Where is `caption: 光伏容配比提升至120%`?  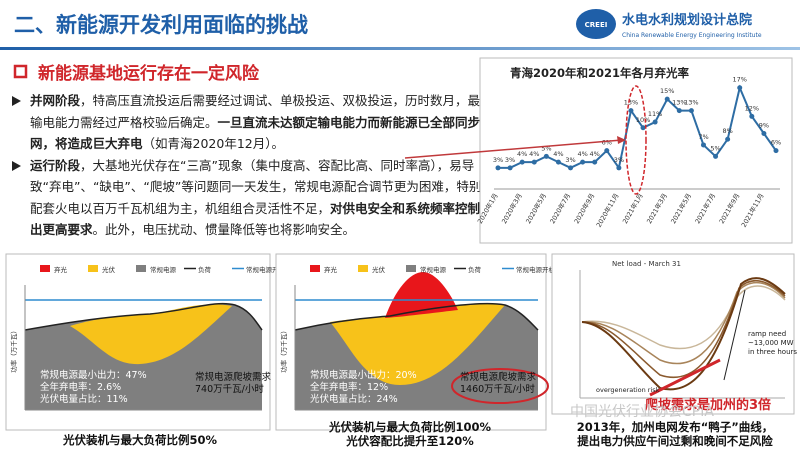 caption: 光伏容配比提升至120% is located at coordinates (409, 441).